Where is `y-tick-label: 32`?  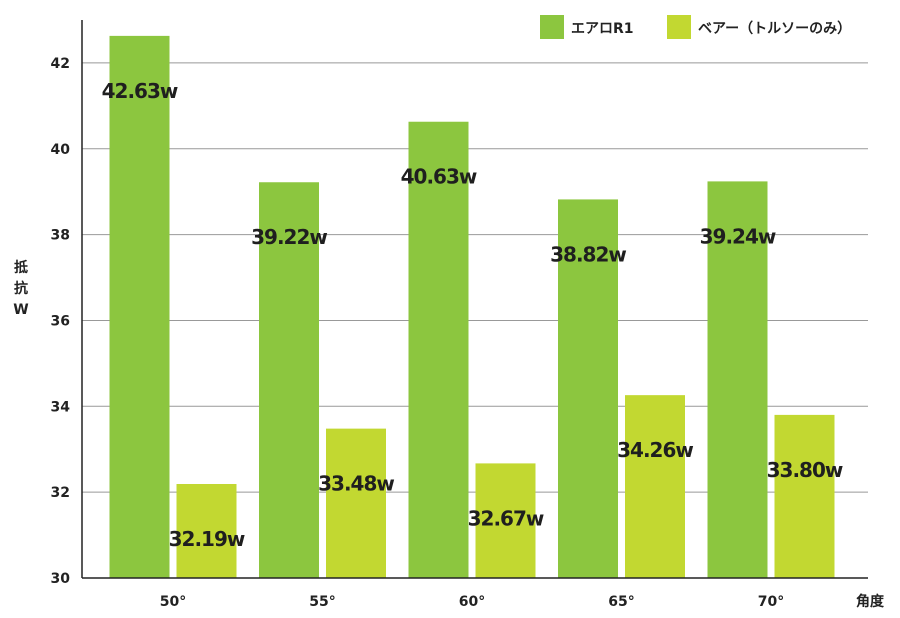
y-tick-label: 32 is located at coordinates (60, 493).